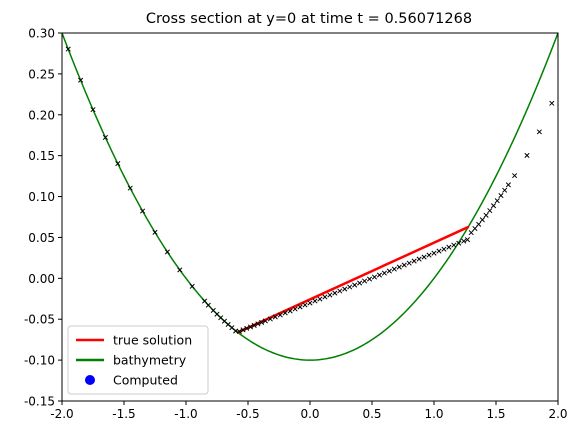  I want to click on x-tick-label: 1.0, so click(433, 414).